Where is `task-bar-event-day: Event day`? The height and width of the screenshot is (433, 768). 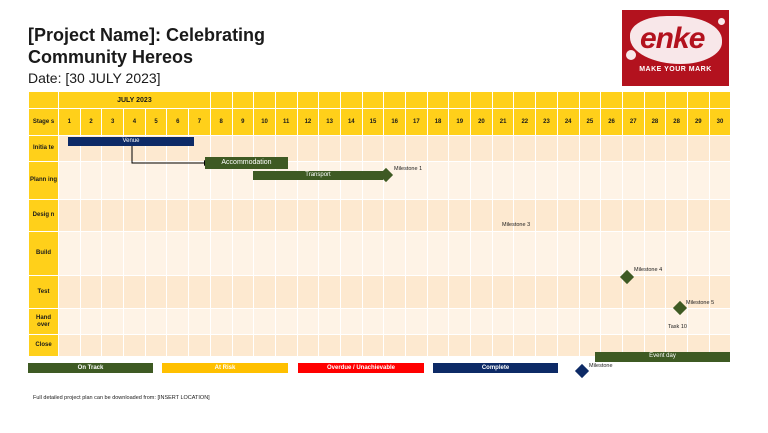
task-bar-event-day: Event day is located at coordinates (662, 357).